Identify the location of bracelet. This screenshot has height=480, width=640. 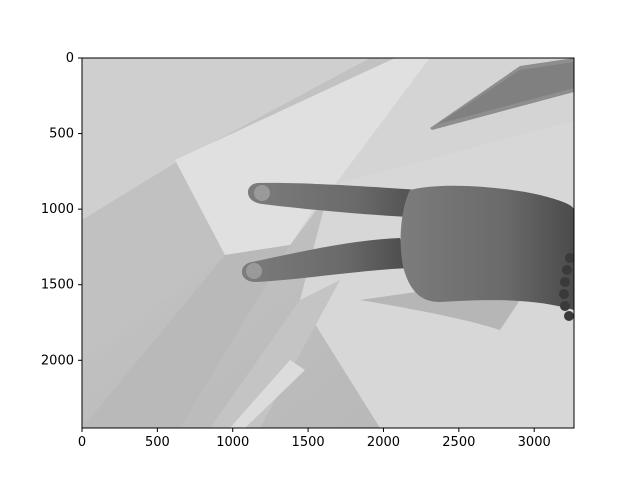
(566, 287).